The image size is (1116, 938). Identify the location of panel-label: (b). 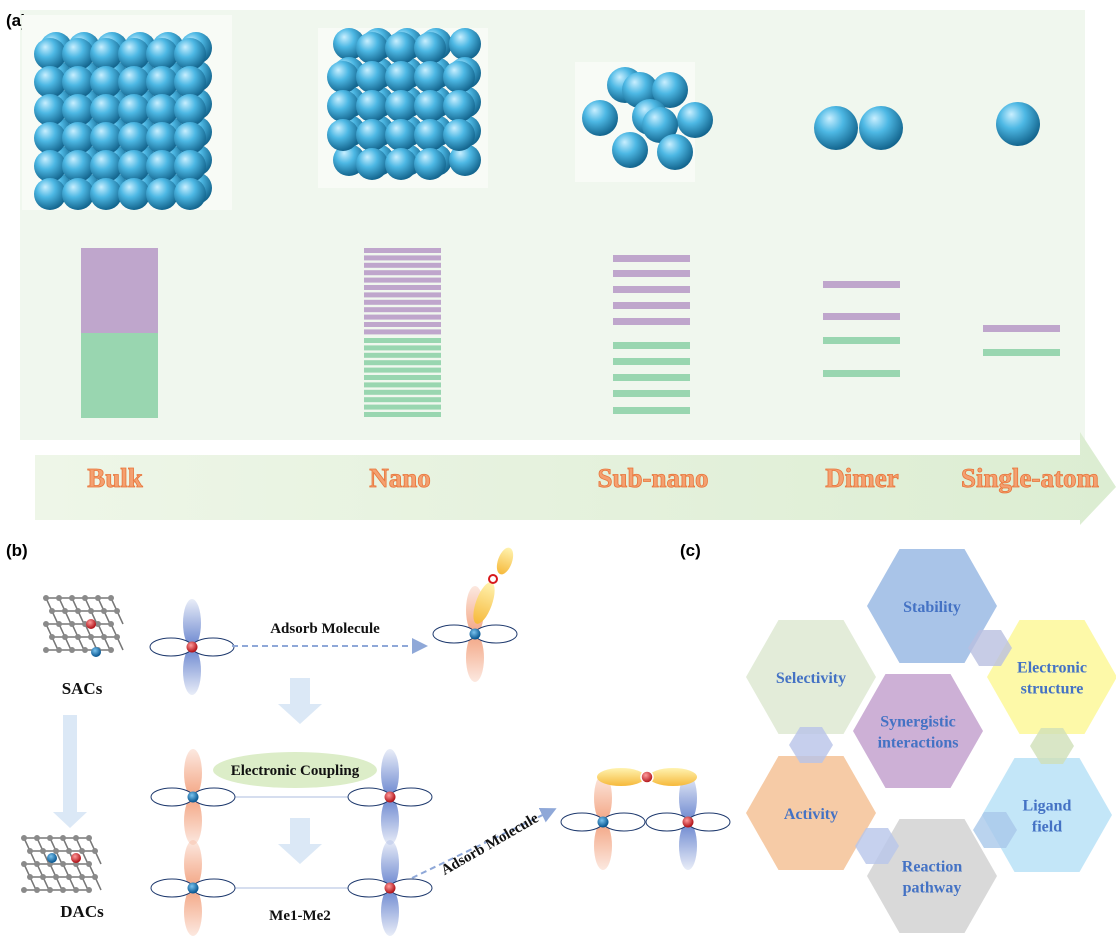
(17, 550).